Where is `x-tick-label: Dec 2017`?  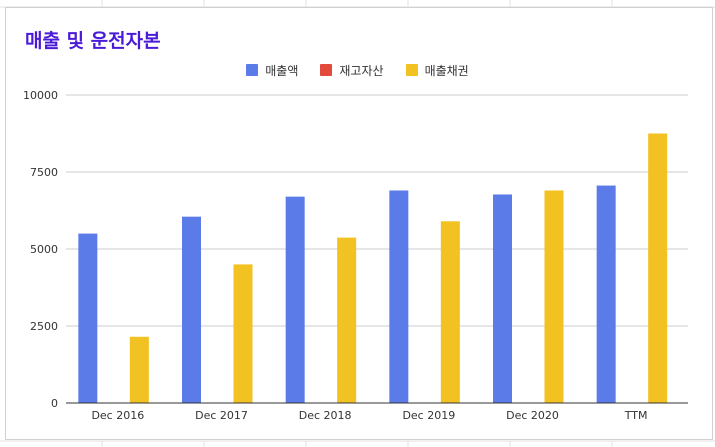 x-tick-label: Dec 2017 is located at coordinates (221, 415).